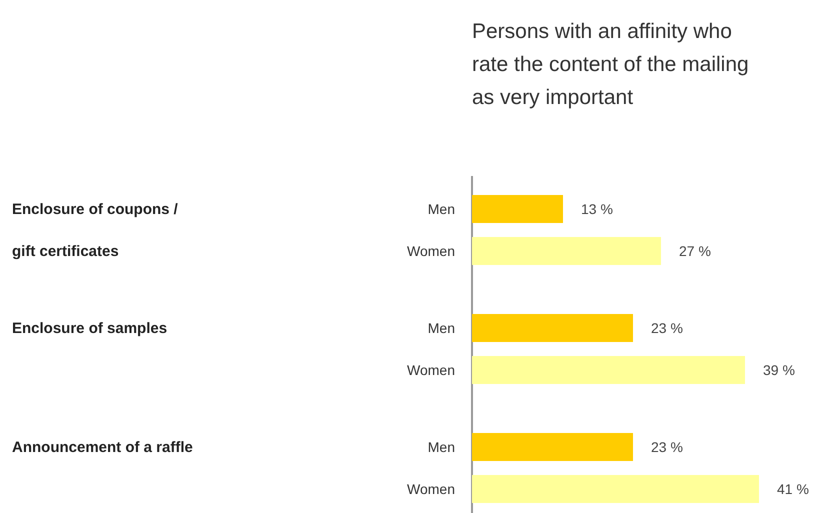  Describe the element at coordinates (90, 328) in the screenshot. I see `y-tick-label: Enclosure of samples` at that location.